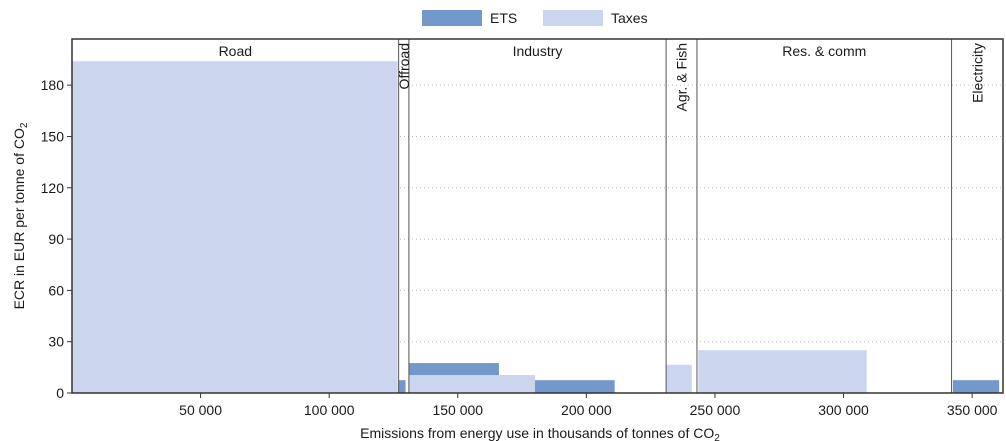  What do you see at coordinates (56, 342) in the screenshot?
I see `y-tick-label: 30` at bounding box center [56, 342].